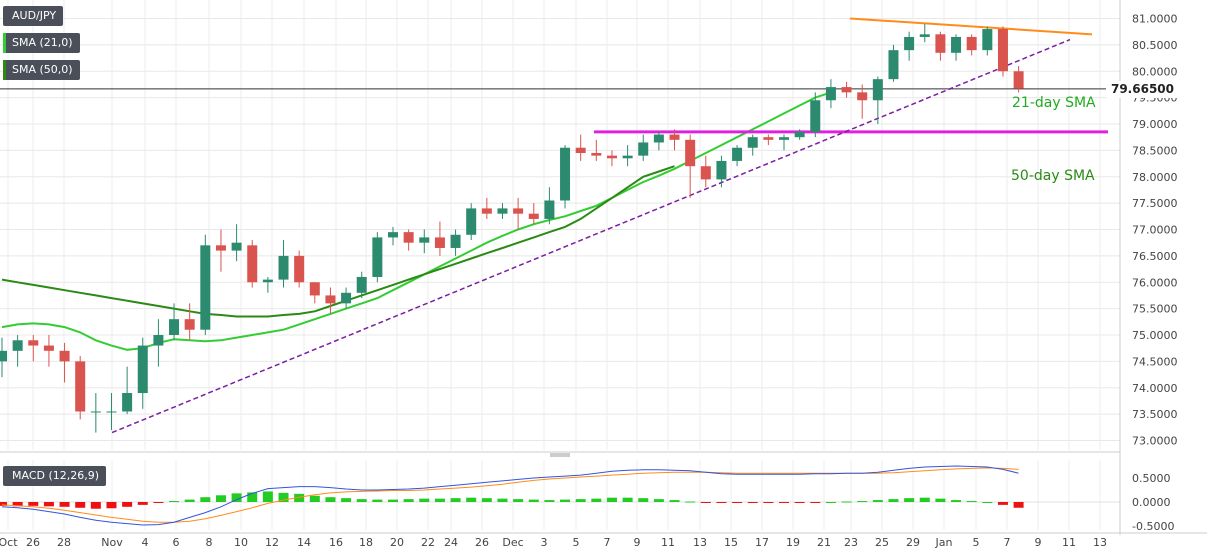 This screenshot has width=1207, height=560. I want to click on legend-macd-text: MACD (12,26,9), so click(56, 475).